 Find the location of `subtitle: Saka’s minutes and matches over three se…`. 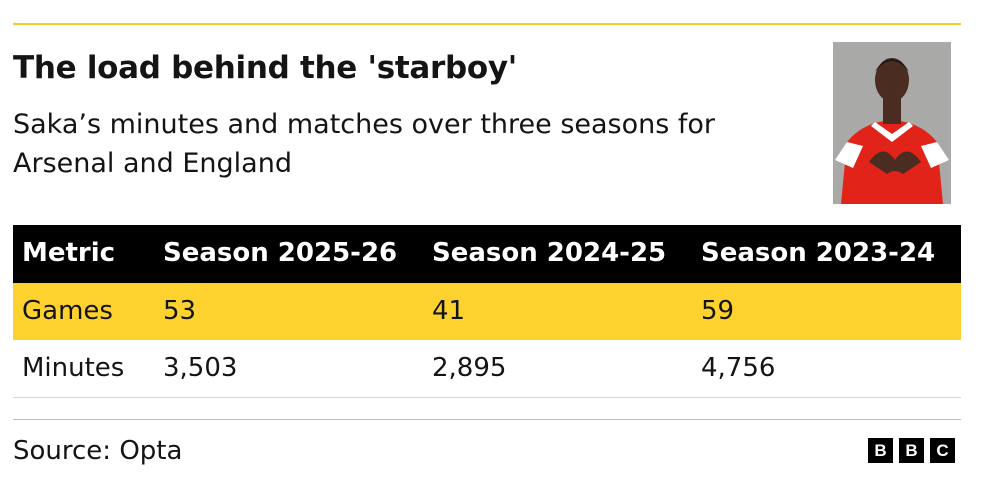

subtitle: Saka’s minutes and matches over three se… is located at coordinates (364, 144).